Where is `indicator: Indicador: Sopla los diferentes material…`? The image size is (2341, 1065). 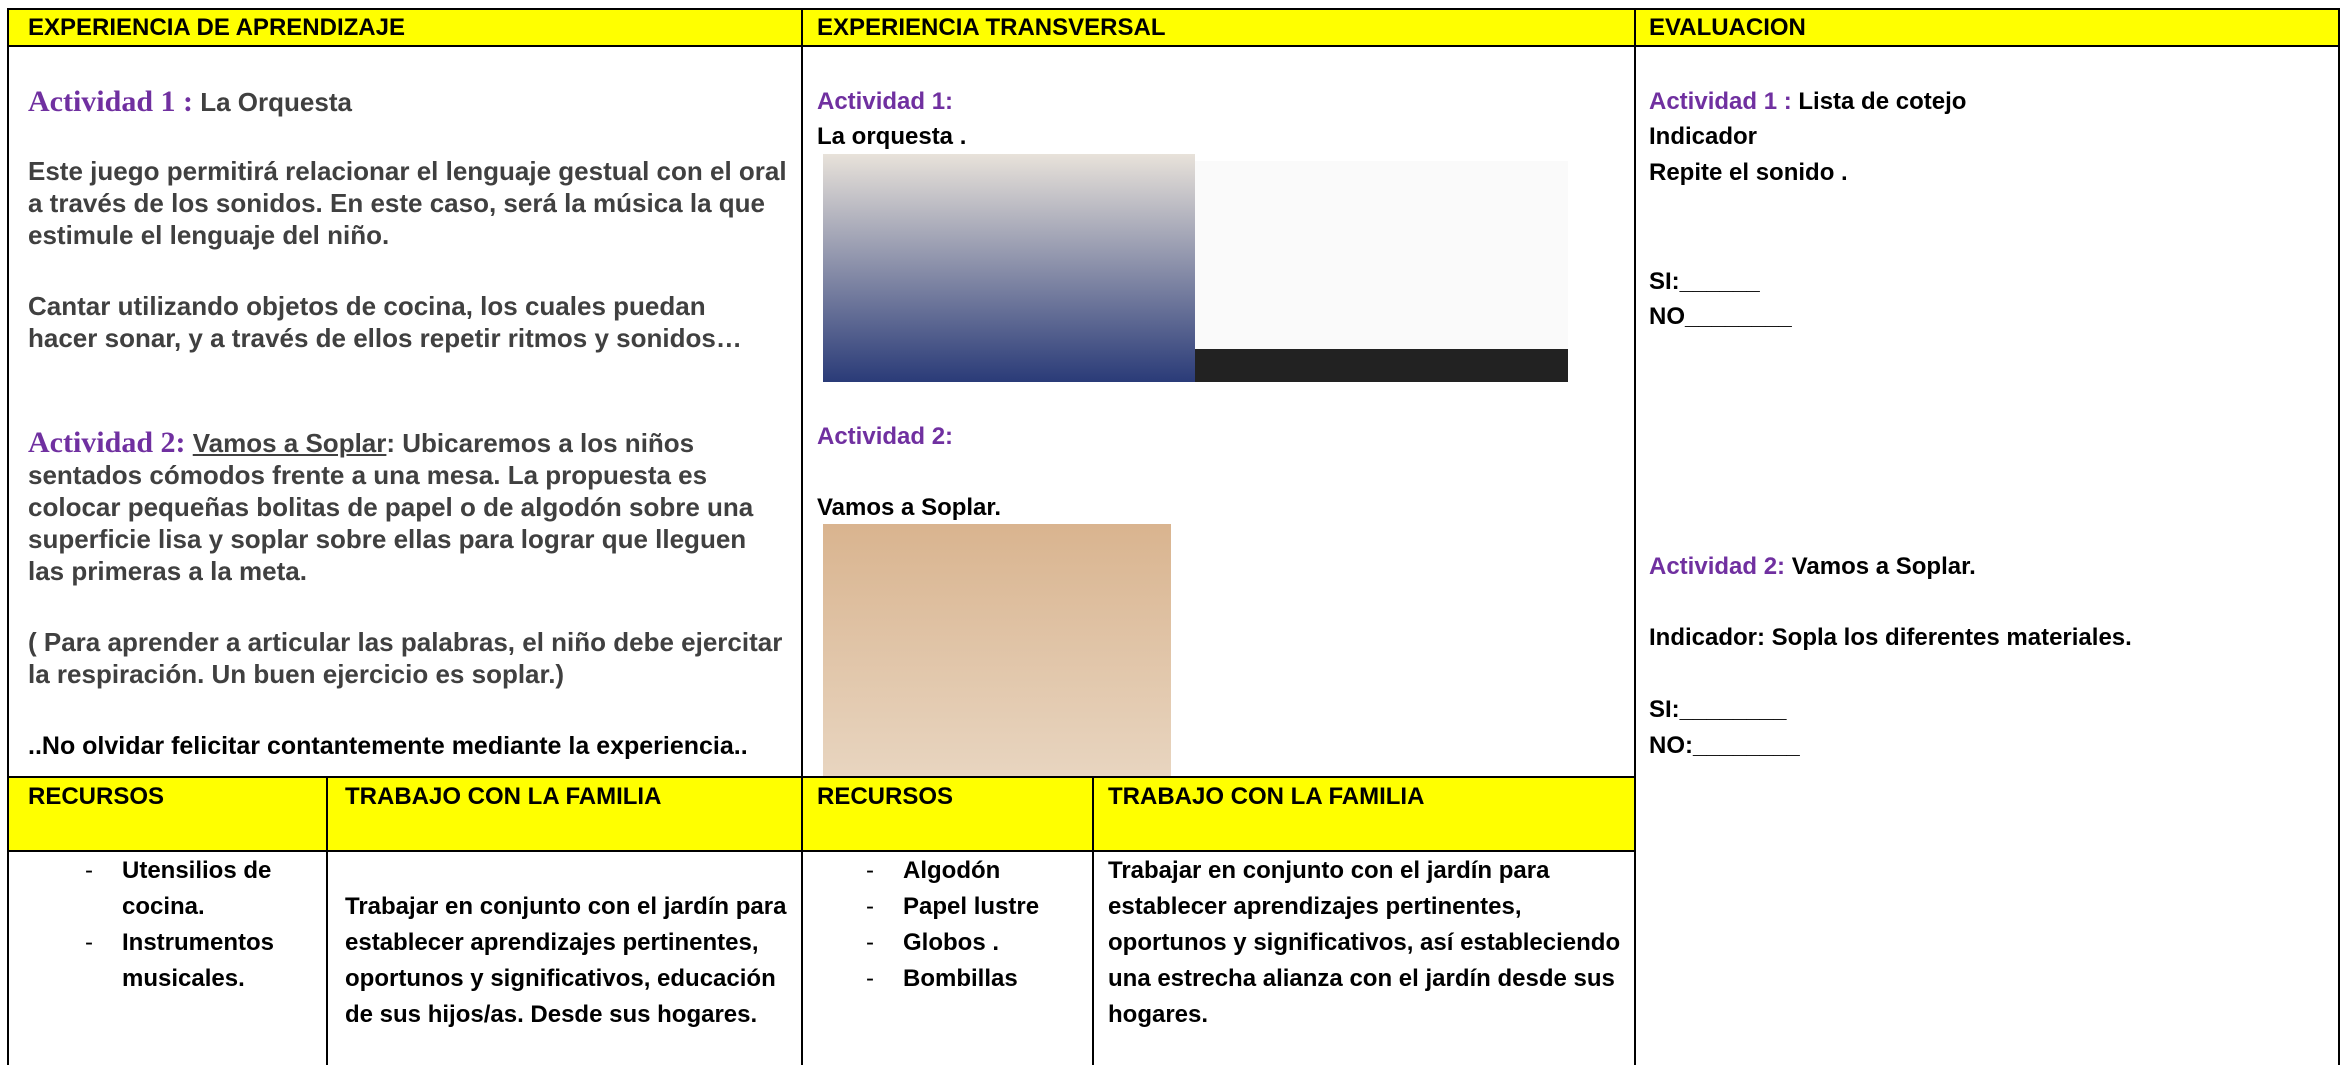
indicator: Indicador: Sopla los diferentes material… is located at coordinates (1890, 637).